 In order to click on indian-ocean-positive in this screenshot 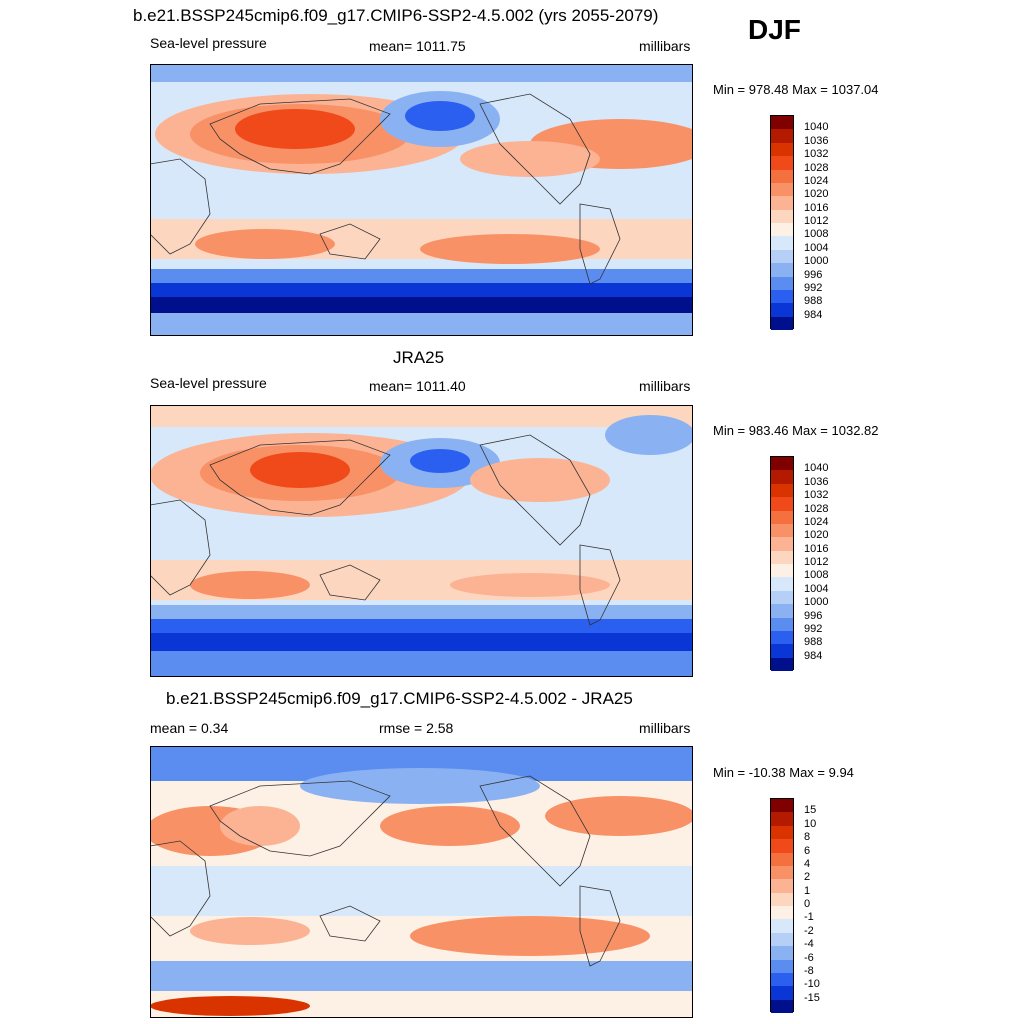, I will do `click(250, 931)`.